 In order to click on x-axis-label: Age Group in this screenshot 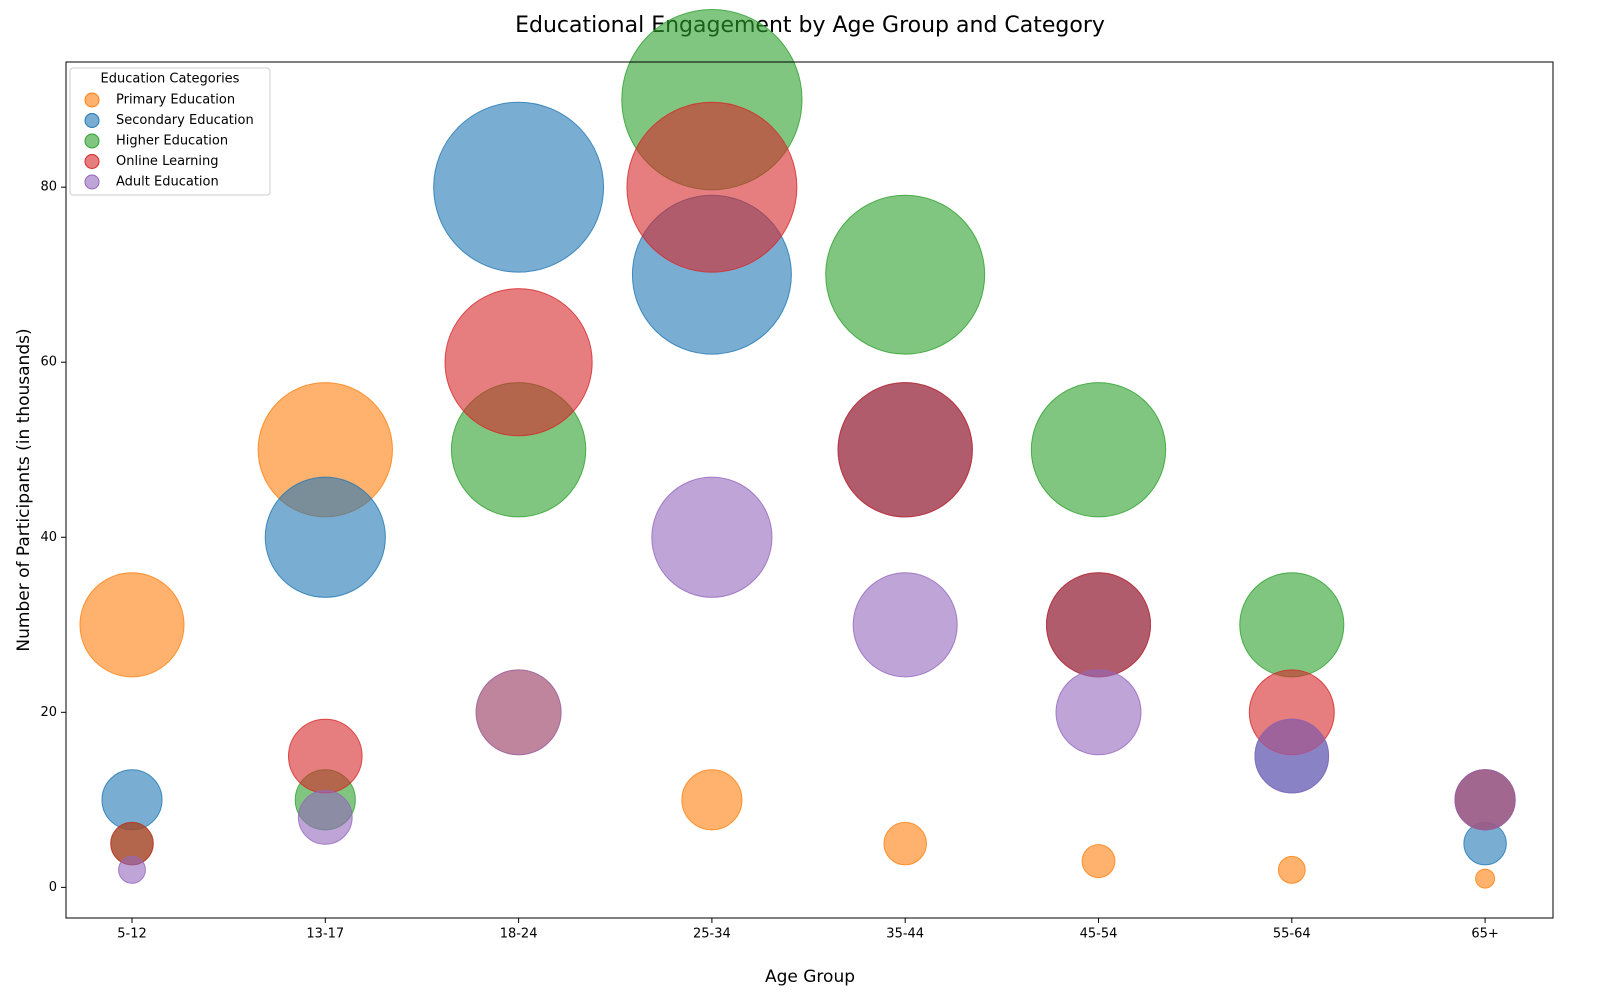, I will do `click(810, 977)`.